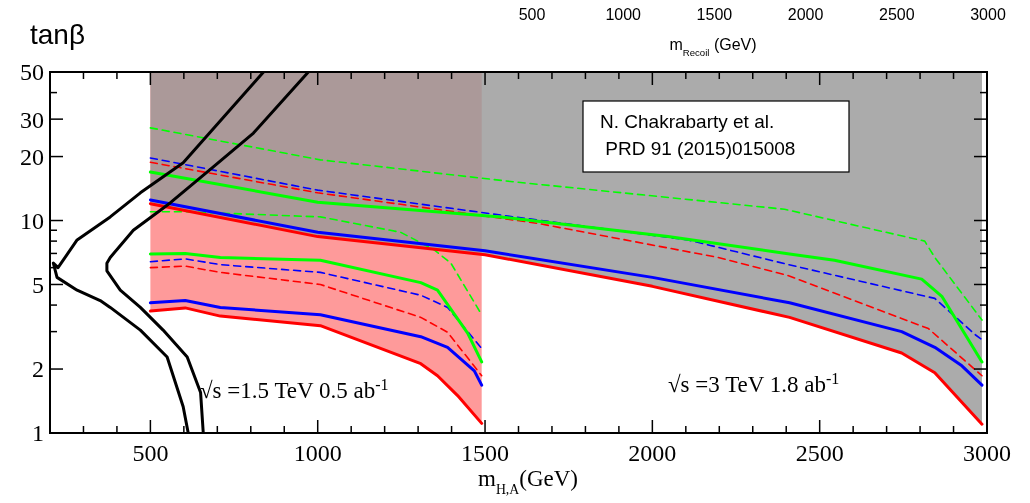 The height and width of the screenshot is (503, 1030). What do you see at coordinates (988, 14) in the screenshot?
I see `x2-tick-label: 3000` at bounding box center [988, 14].